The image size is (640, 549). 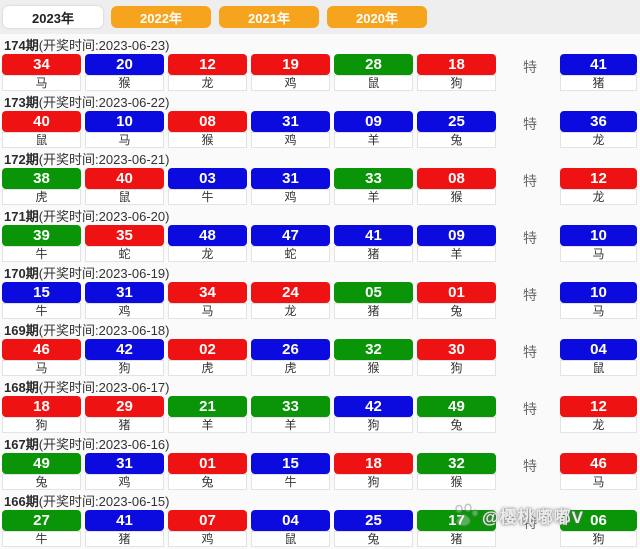 What do you see at coordinates (598, 520) in the screenshot?
I see `number-value: 06` at bounding box center [598, 520].